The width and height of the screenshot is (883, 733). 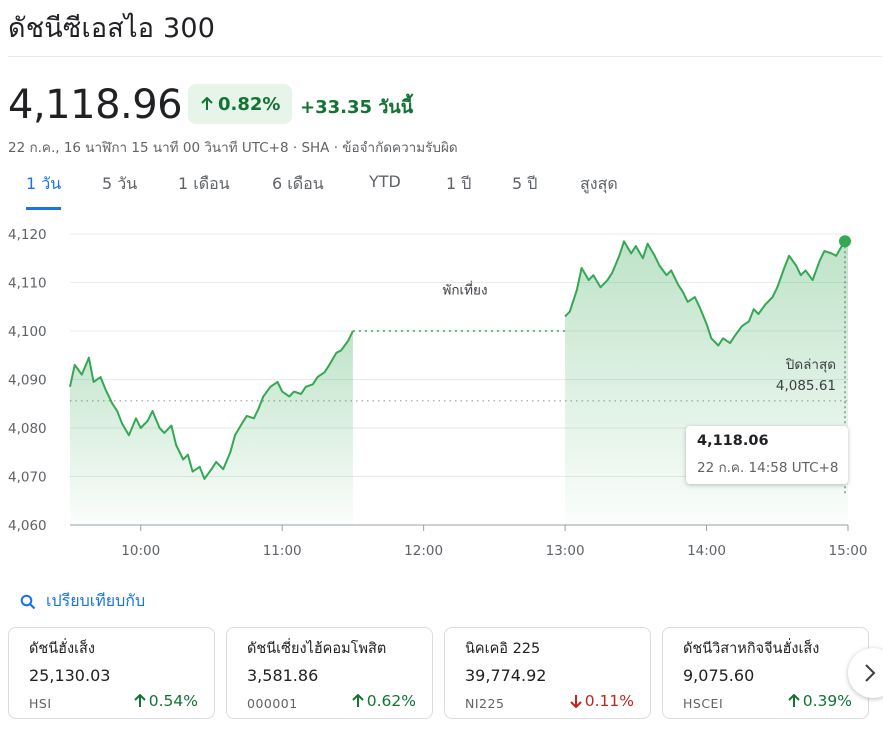 I want to click on index-change: 0.62%, so click(x=383, y=701).